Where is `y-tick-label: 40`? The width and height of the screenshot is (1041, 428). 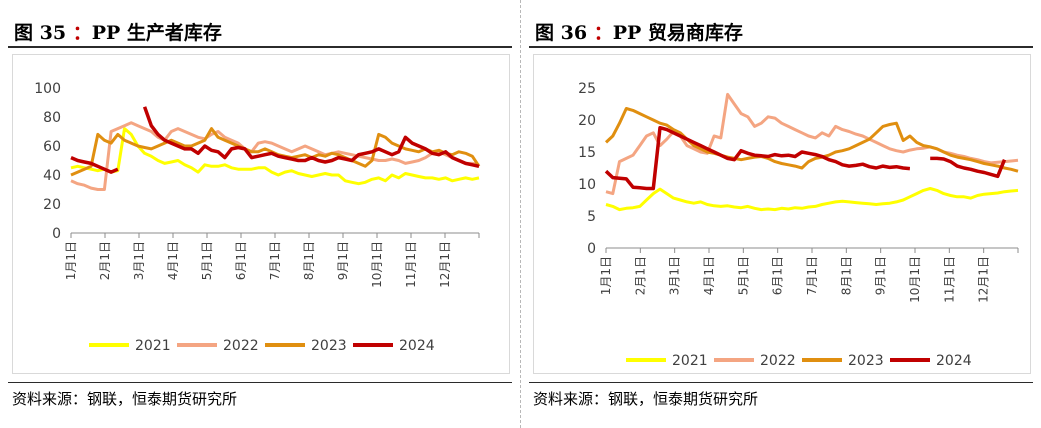 y-tick-label: 40 is located at coordinates (52, 176).